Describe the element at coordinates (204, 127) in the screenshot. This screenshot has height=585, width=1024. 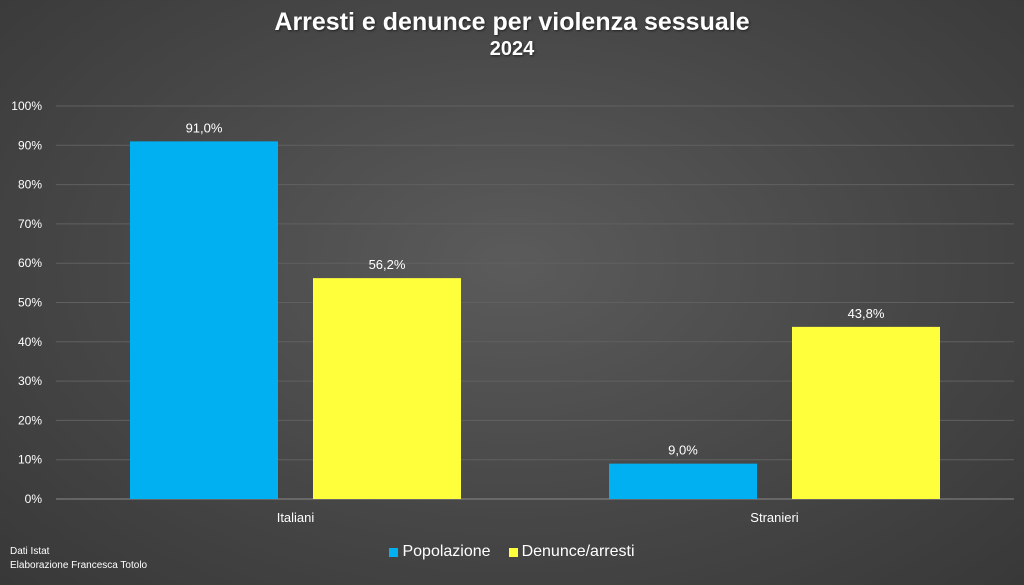
I see `data-label-italiani-0: 91,0%` at that location.